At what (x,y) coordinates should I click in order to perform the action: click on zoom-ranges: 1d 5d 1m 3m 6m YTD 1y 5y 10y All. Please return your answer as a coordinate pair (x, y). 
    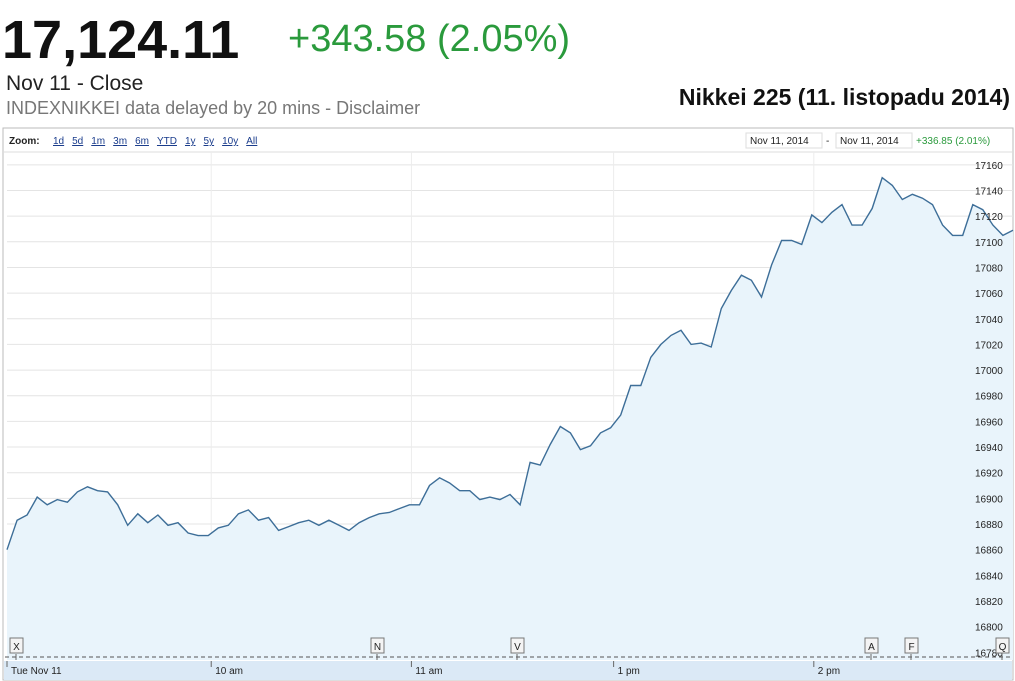
    Looking at the image, I should click on (155, 141).